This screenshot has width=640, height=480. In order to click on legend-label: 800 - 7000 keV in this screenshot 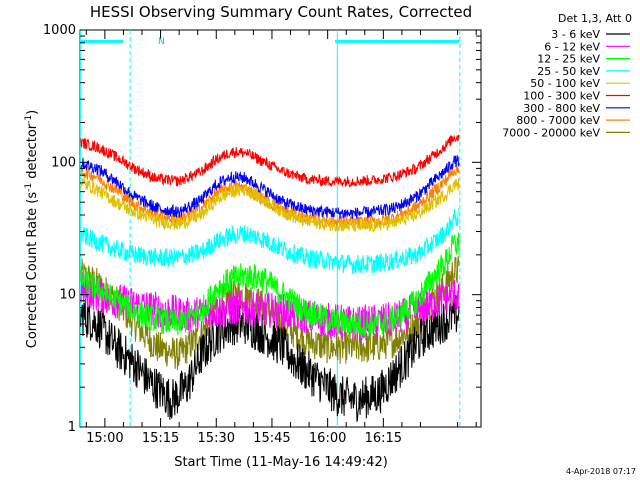, I will do `click(558, 120)`.